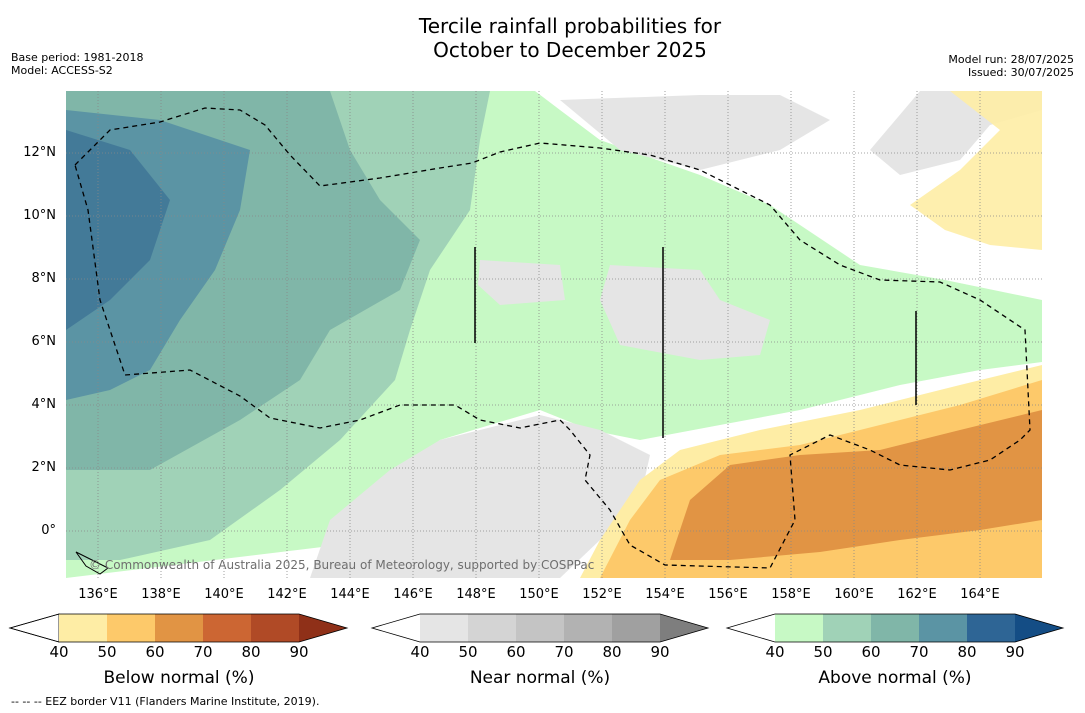 Image resolution: width=1085 pixels, height=713 pixels. Describe the element at coordinates (59, 652) in the screenshot. I see `colorbar-below-tick: 40` at that location.